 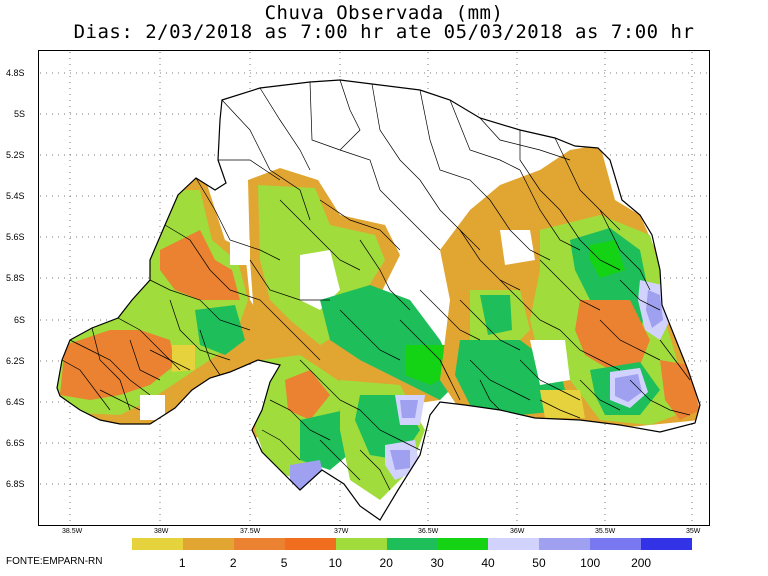 I want to click on lon-label: 35.5W, so click(x=605, y=531).